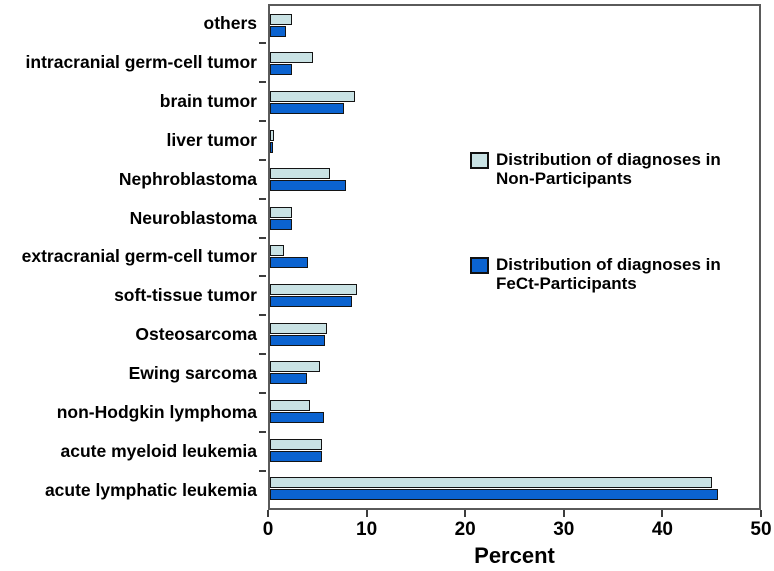 This screenshot has width=774, height=571. What do you see at coordinates (196, 334) in the screenshot?
I see `category-label: Osteosarcoma` at bounding box center [196, 334].